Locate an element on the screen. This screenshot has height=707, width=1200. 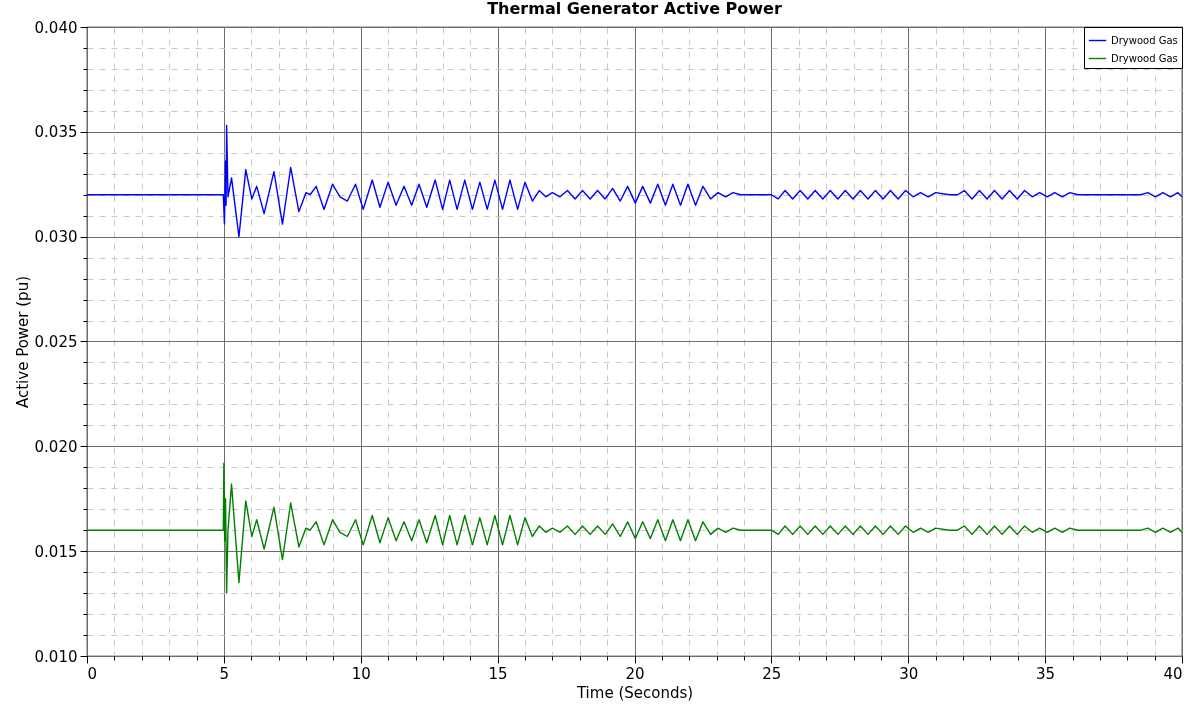
y-tick-label: 0.030 is located at coordinates (56, 237).